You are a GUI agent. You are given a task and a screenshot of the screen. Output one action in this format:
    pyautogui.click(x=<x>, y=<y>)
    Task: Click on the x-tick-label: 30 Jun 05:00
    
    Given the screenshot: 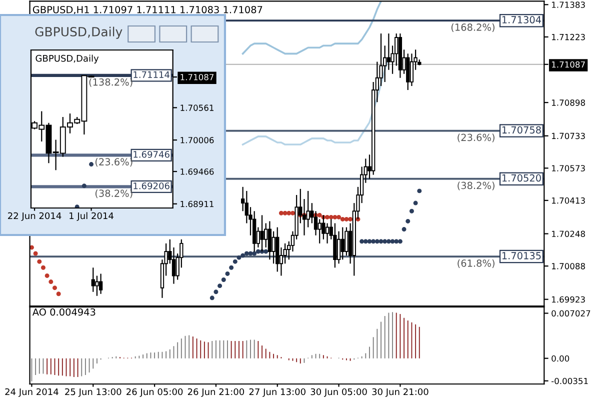 What is the action you would take?
    pyautogui.click(x=338, y=392)
    